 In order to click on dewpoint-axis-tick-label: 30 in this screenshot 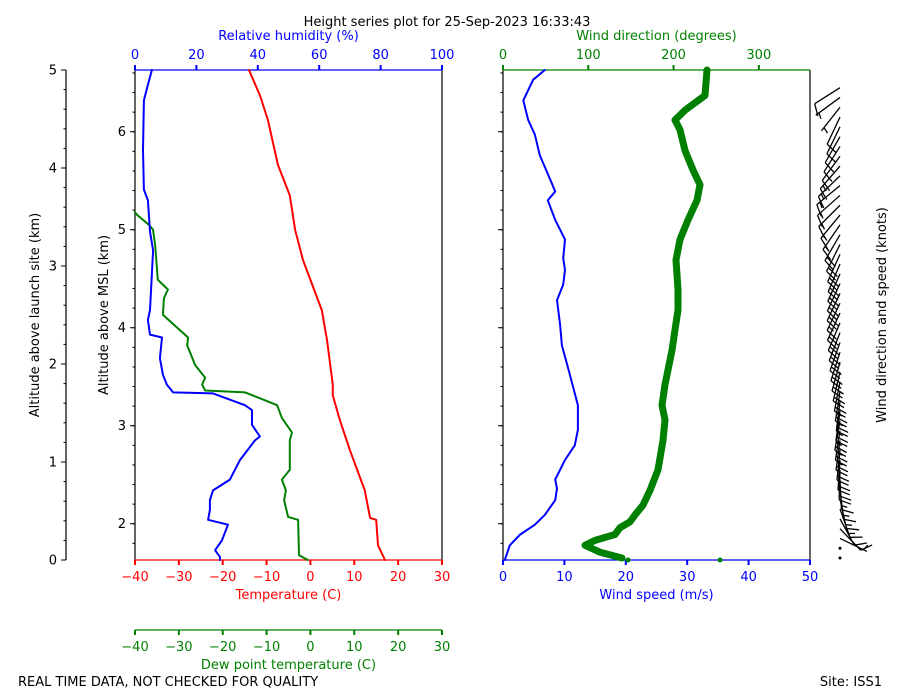, I will do `click(442, 647)`.